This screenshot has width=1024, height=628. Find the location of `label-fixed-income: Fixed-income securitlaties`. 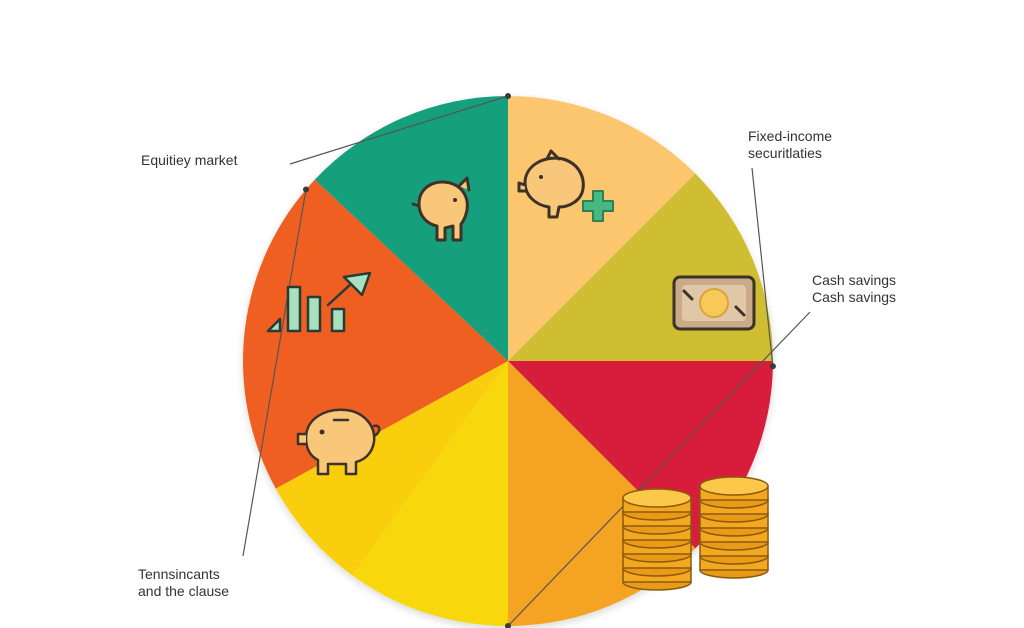

label-fixed-income: Fixed-income securitlaties is located at coordinates (790, 145).